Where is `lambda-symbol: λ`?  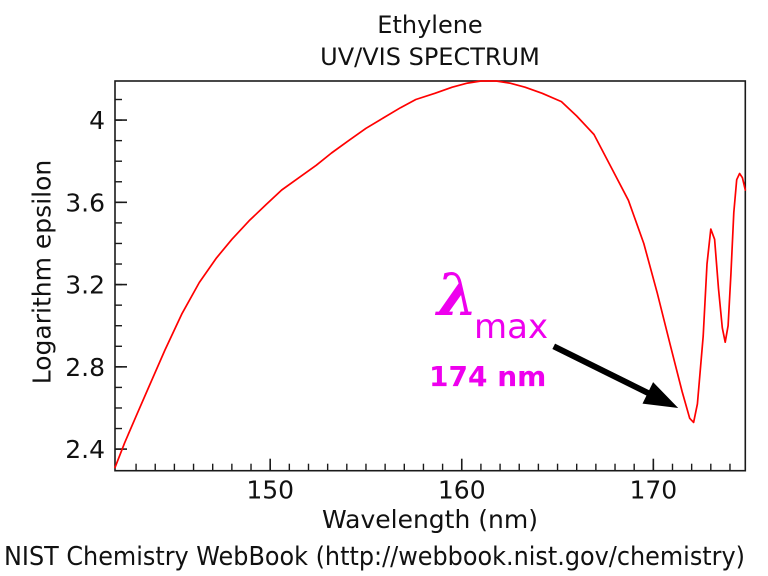 lambda-symbol: λ is located at coordinates (457, 295).